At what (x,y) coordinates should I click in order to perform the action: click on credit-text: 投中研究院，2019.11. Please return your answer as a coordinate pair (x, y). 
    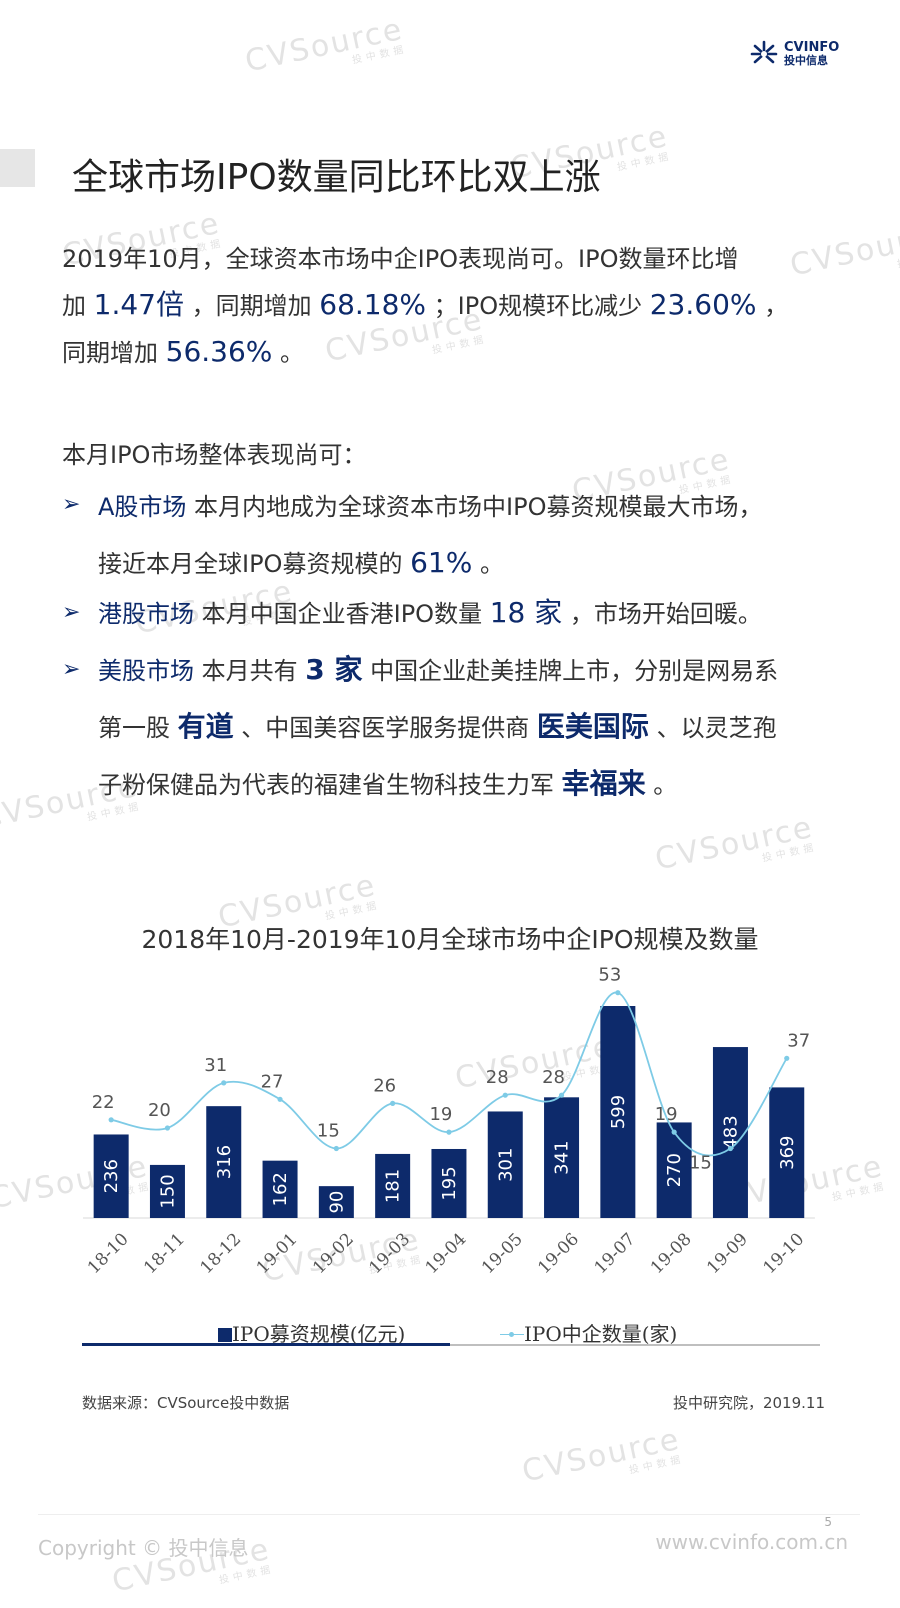
    Looking at the image, I should click on (748, 1403).